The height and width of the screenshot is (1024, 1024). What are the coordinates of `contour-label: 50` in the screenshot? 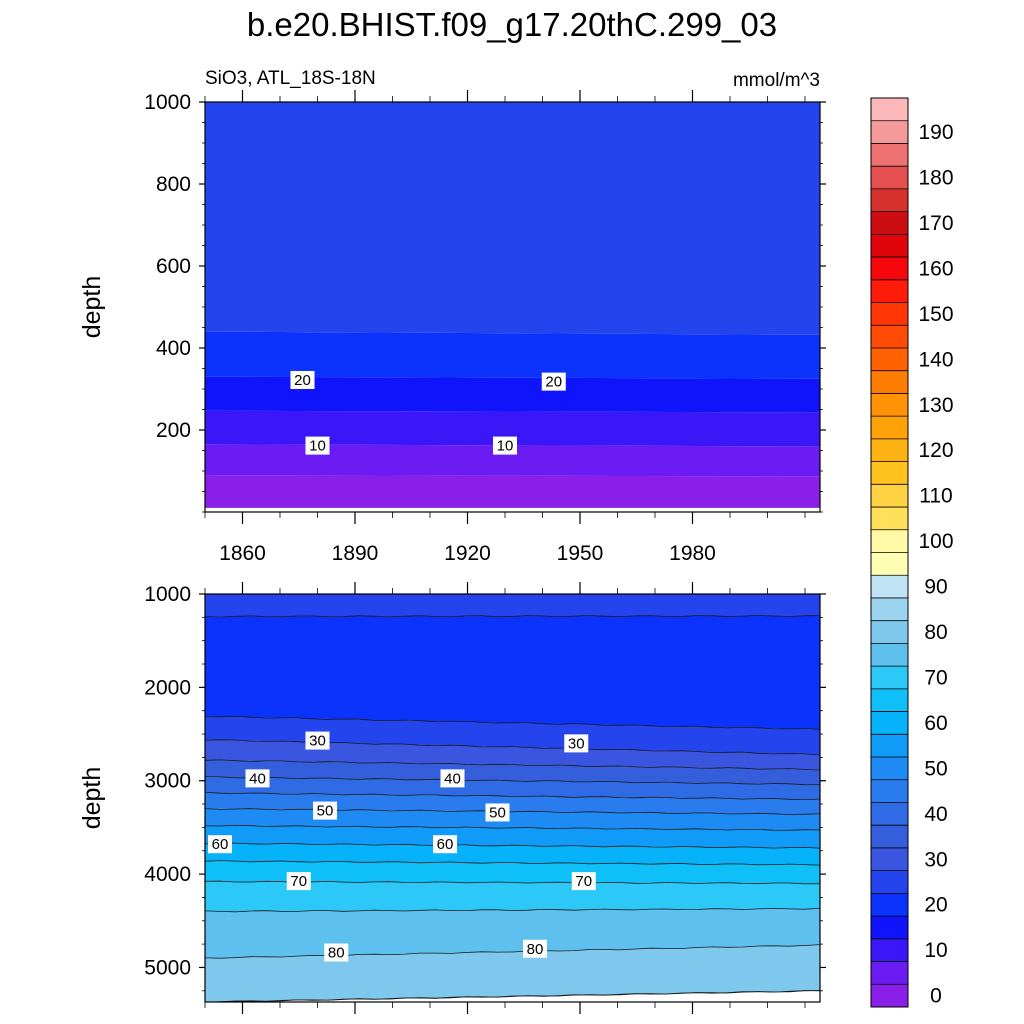 It's located at (497, 812).